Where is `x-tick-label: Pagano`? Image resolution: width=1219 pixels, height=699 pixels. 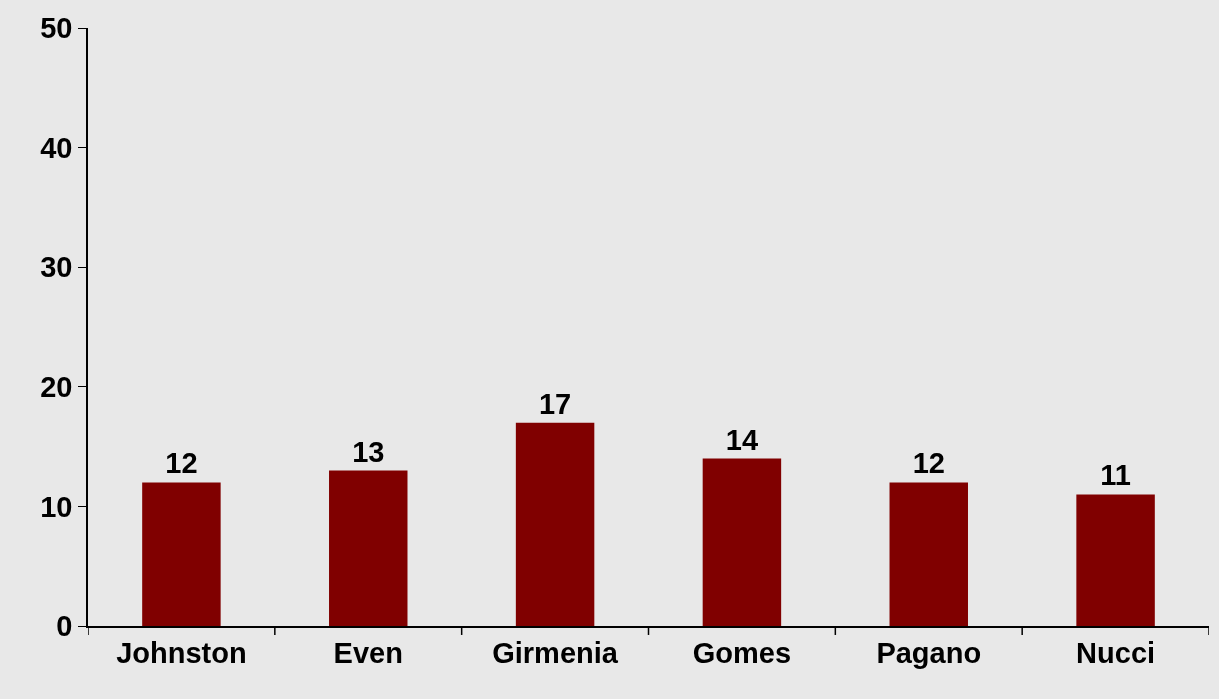
x-tick-label: Pagano is located at coordinates (929, 652).